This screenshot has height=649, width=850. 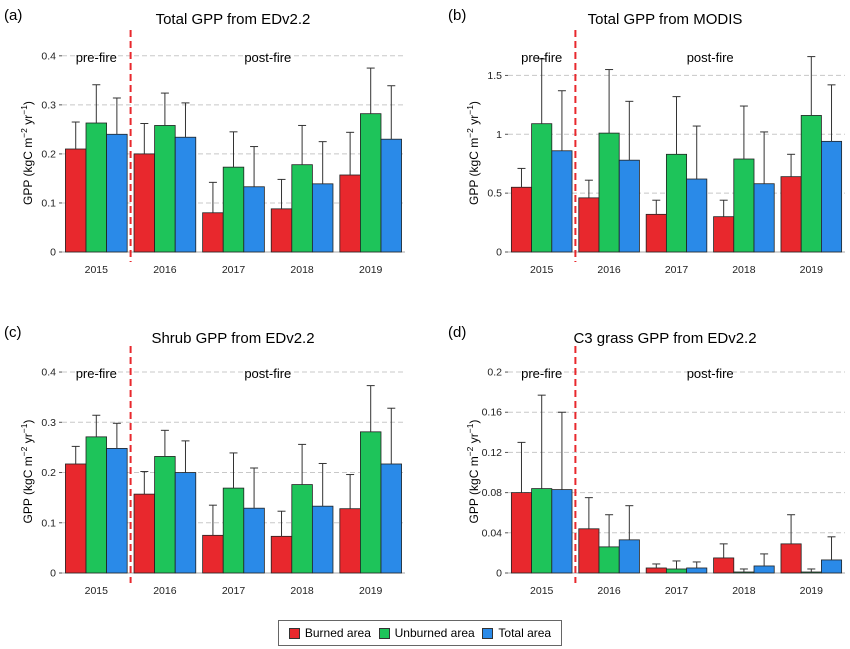 I want to click on y-tick-label: 0.1, so click(x=48, y=203).